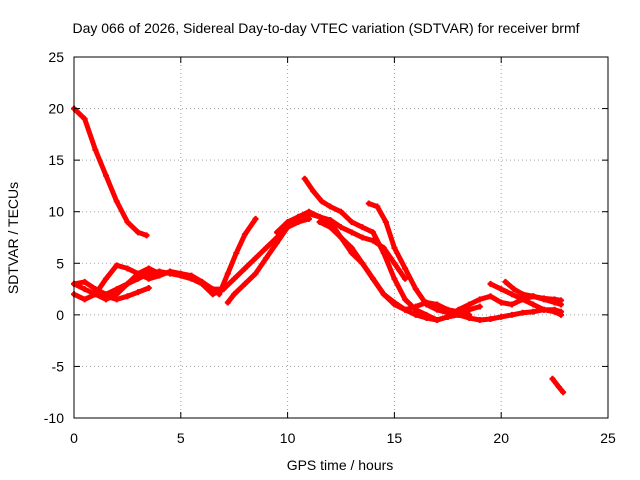 This screenshot has width=640, height=480. What do you see at coordinates (56, 212) in the screenshot?
I see `y-tick-label: 10` at bounding box center [56, 212].